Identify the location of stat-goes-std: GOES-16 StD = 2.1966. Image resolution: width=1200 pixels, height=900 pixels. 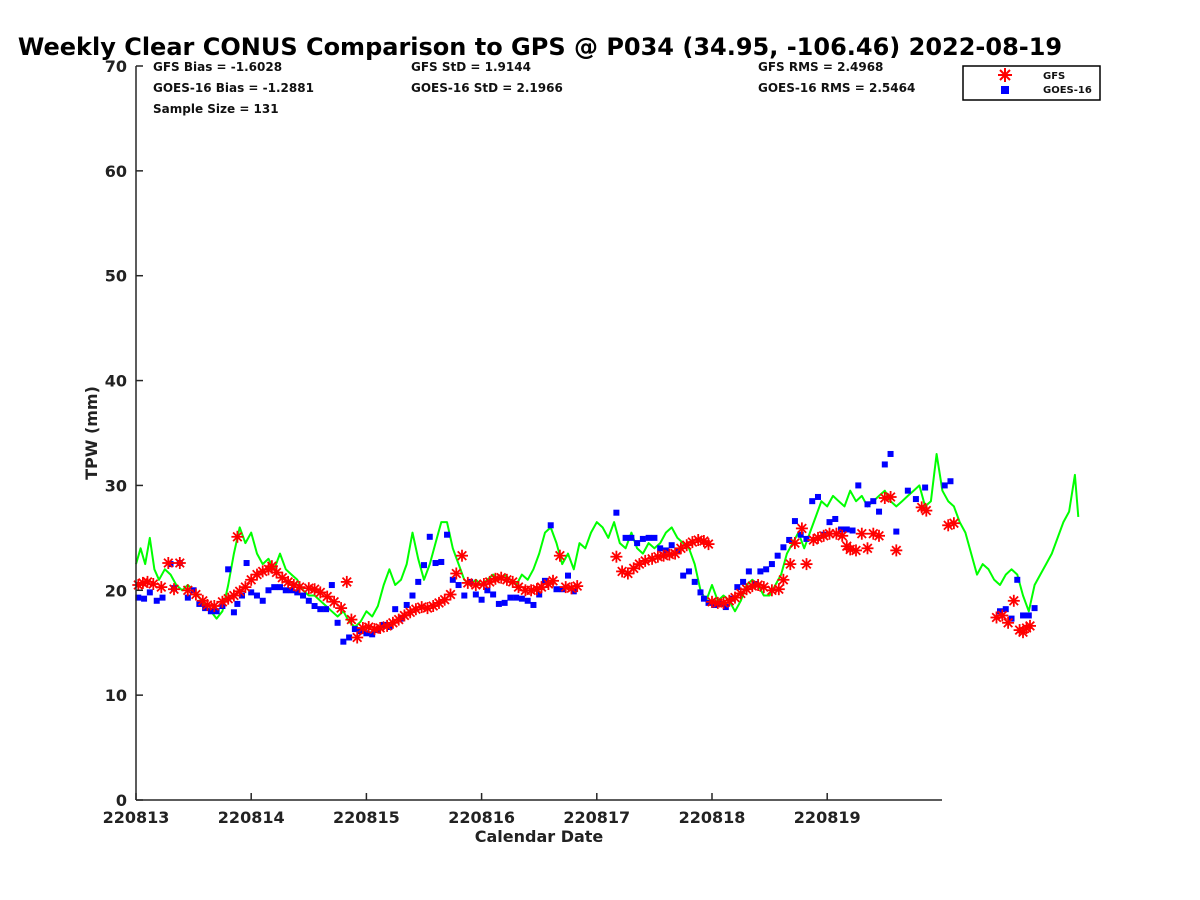
(487, 88).